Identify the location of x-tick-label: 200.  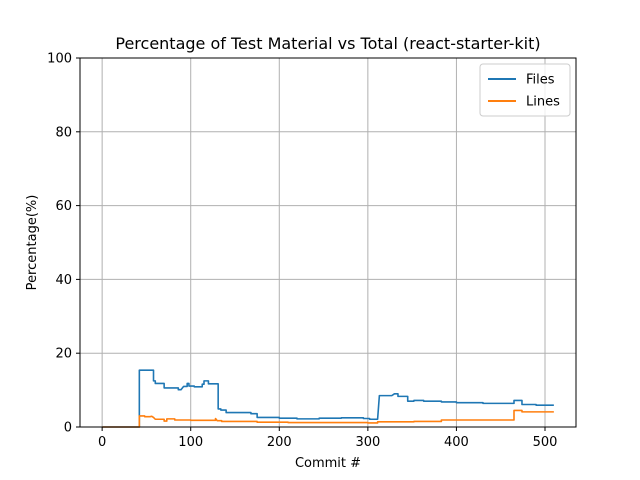
(279, 442).